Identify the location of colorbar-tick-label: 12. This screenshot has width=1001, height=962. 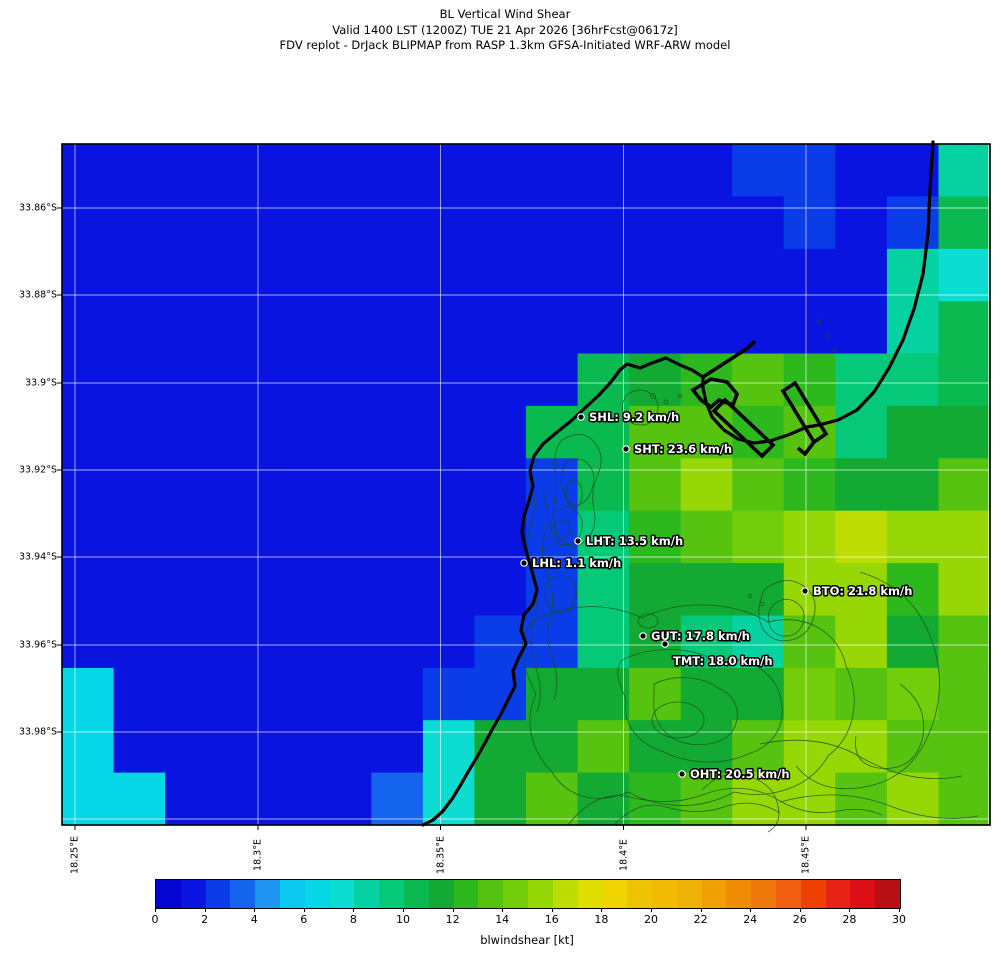
(452, 919).